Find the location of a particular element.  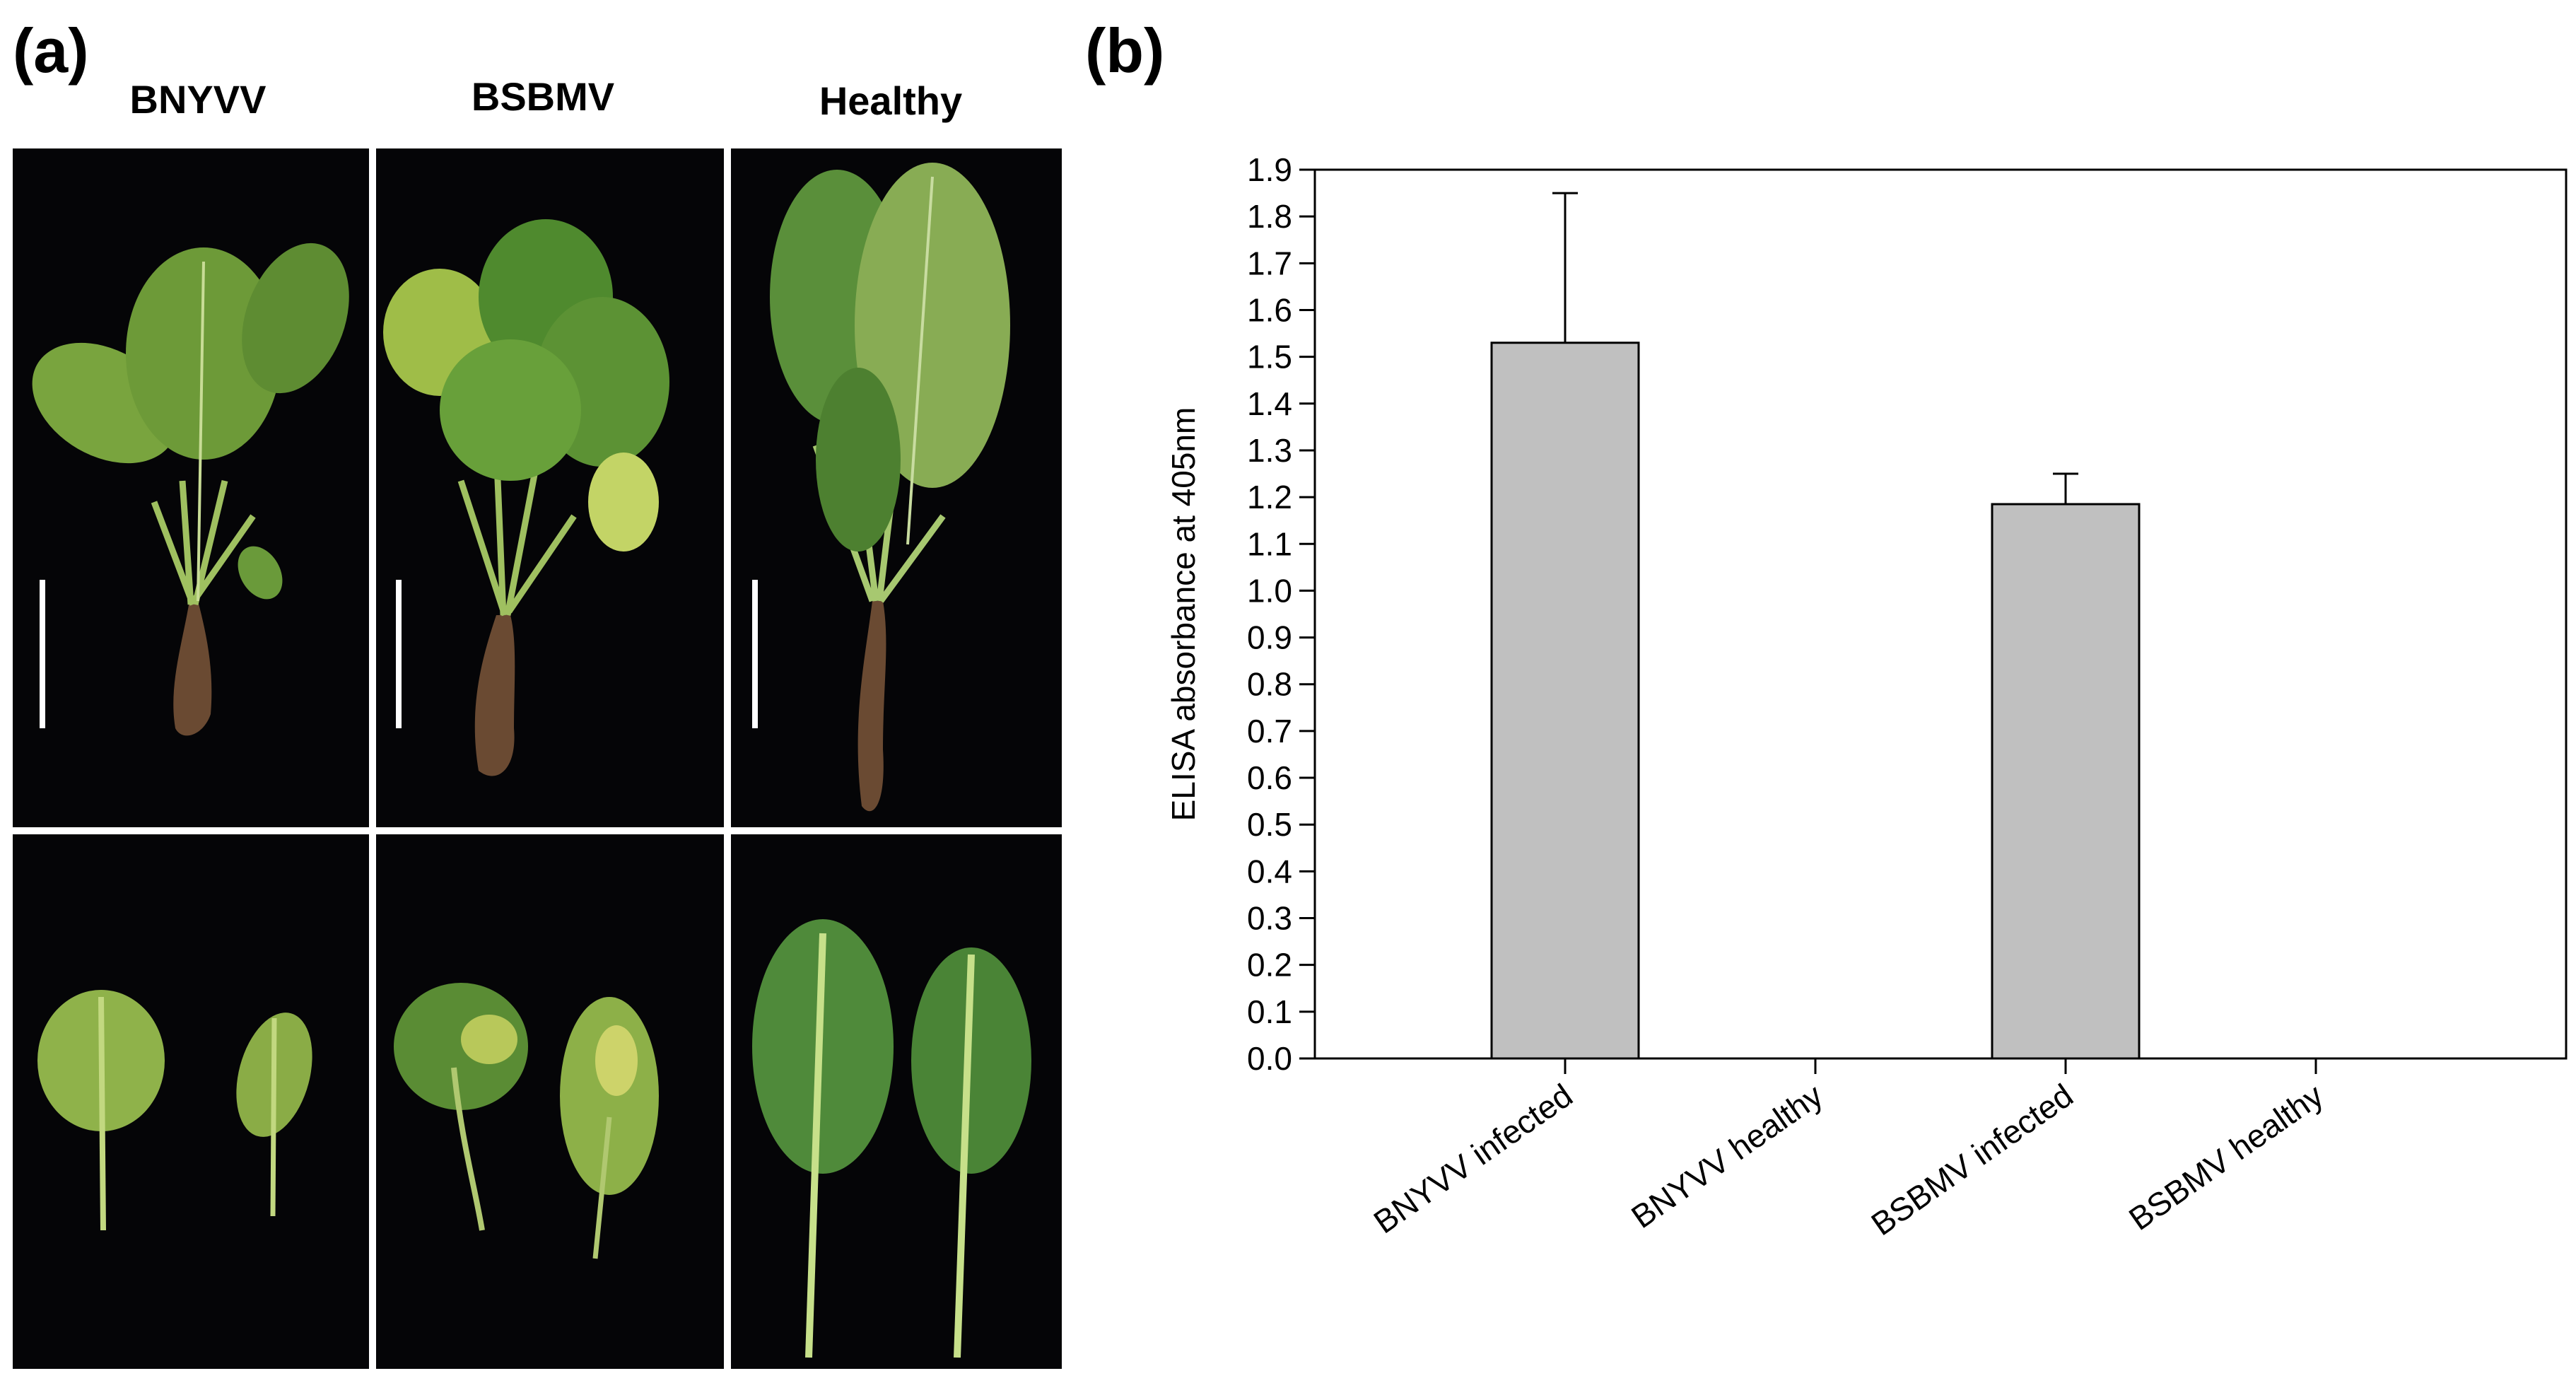

y-tick-label: 0.8 is located at coordinates (1269, 684).